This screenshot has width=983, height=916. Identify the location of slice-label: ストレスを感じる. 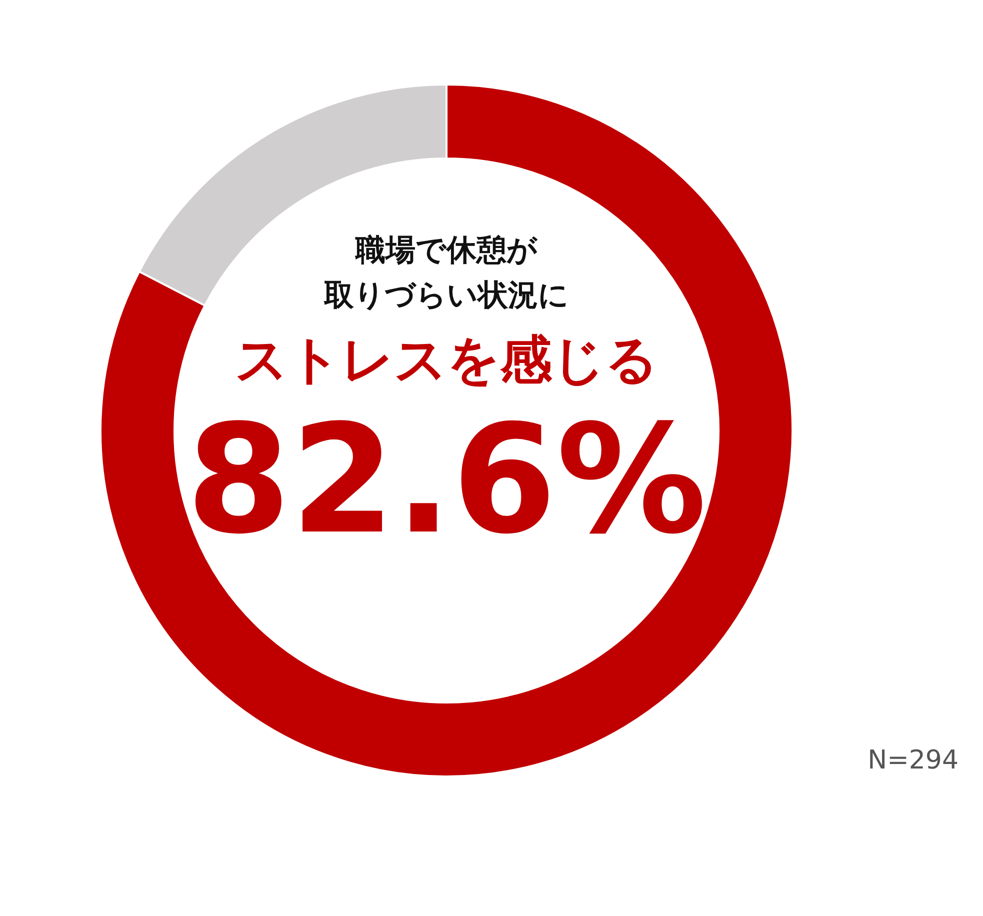
(446, 360).